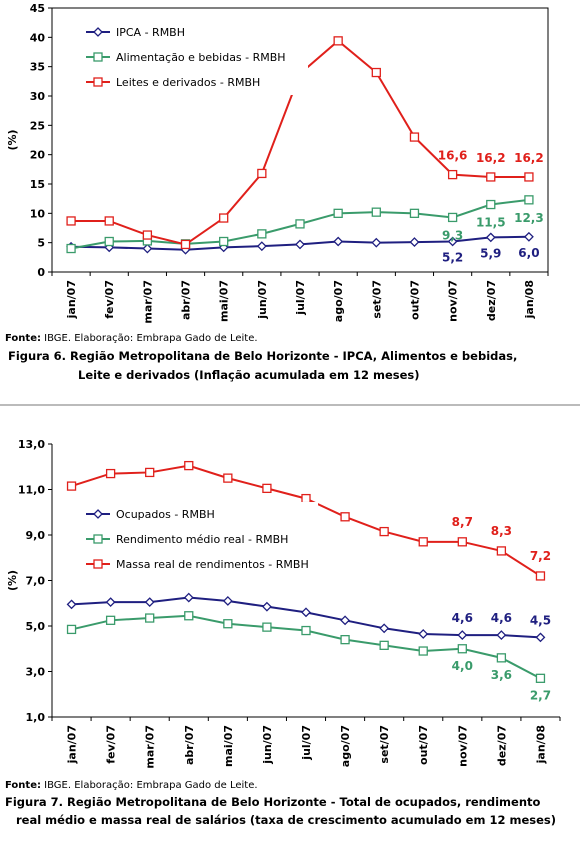 This screenshot has height=844, width=580. What do you see at coordinates (36, 672) in the screenshot?
I see `y-tick-label: 3,0` at bounding box center [36, 672].